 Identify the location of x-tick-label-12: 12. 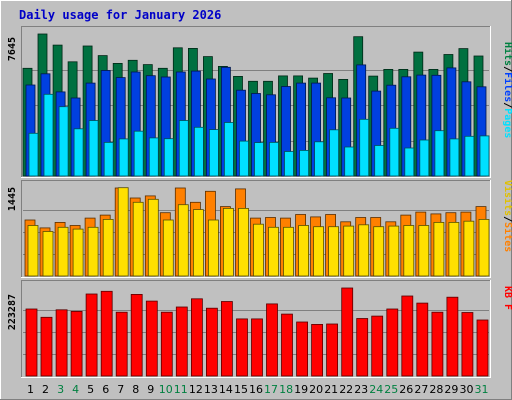
(196, 389).